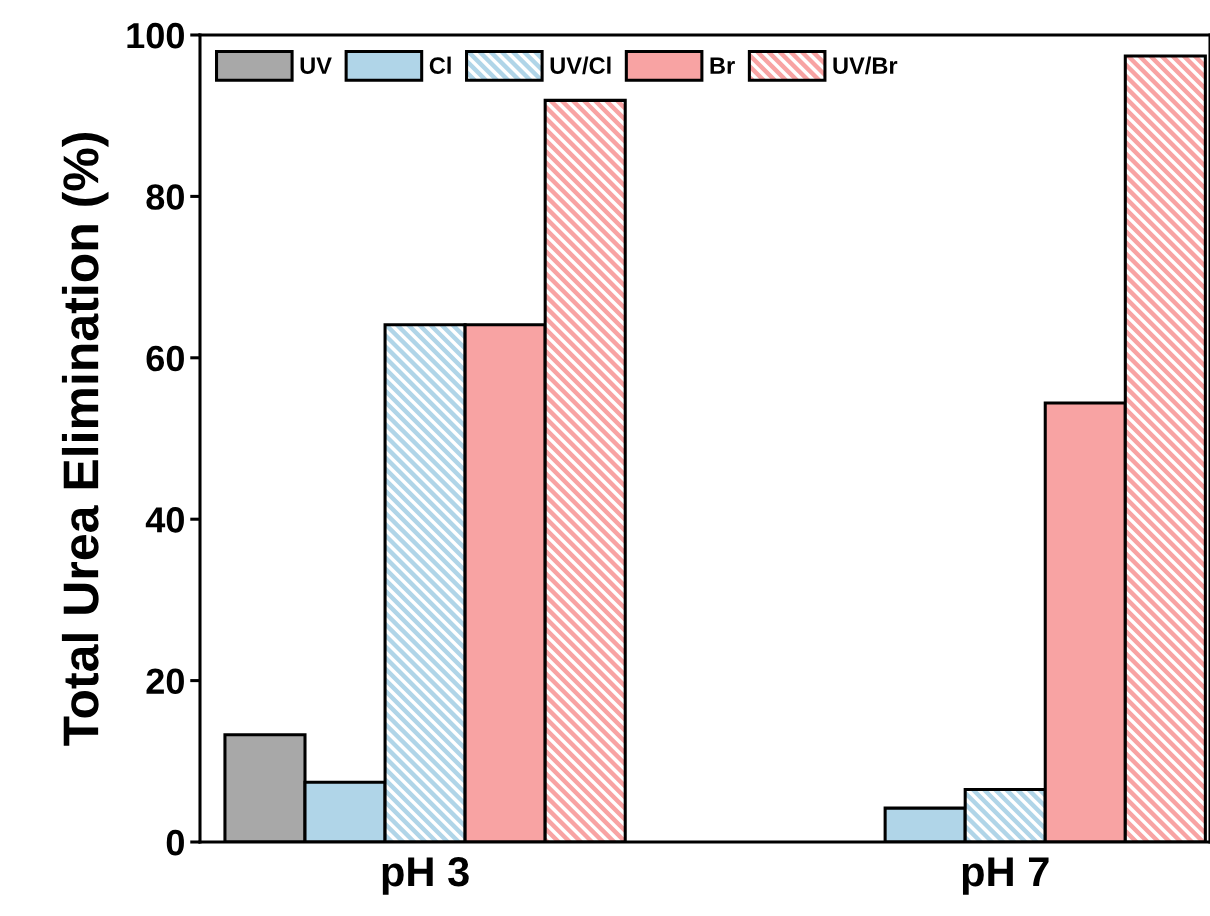 The width and height of the screenshot is (1210, 916). Describe the element at coordinates (165, 681) in the screenshot. I see `y-tick-label: 20` at that location.